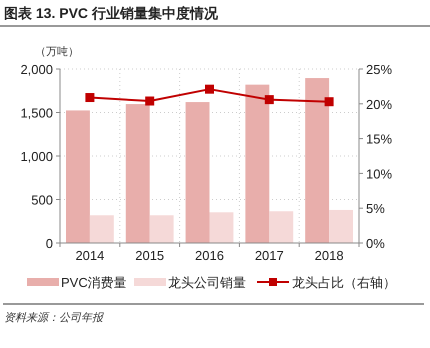 Image resolution: width=430 pixels, height=348 pixels. I want to click on y2-tick-label: 5%, so click(376, 208).